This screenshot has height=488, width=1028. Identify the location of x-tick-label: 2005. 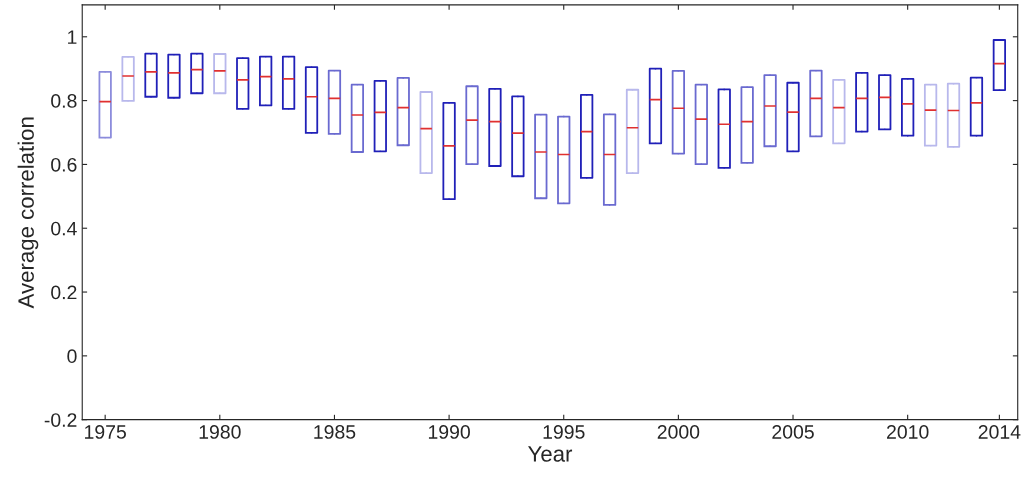
(793, 432).